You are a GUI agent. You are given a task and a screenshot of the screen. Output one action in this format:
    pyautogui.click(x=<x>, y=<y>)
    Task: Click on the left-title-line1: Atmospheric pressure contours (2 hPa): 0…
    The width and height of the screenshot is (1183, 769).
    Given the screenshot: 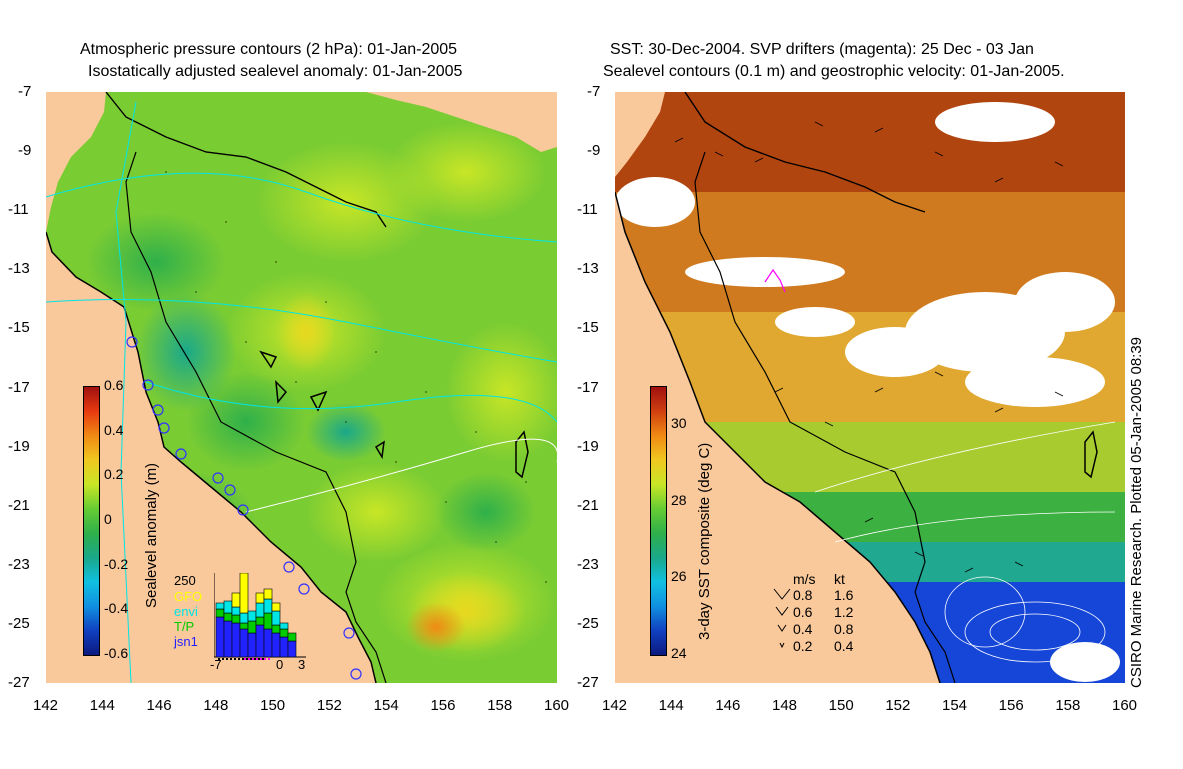 What is the action you would take?
    pyautogui.click(x=269, y=49)
    